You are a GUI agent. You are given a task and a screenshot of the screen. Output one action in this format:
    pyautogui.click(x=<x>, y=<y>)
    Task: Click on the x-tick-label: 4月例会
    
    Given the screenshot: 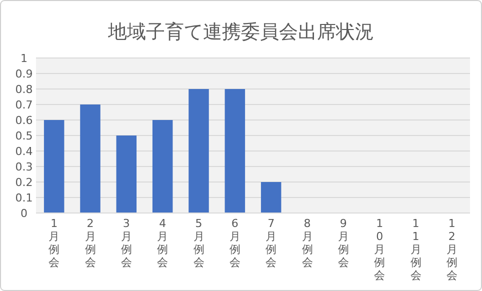 What is the action you would take?
    pyautogui.click(x=162, y=243)
    